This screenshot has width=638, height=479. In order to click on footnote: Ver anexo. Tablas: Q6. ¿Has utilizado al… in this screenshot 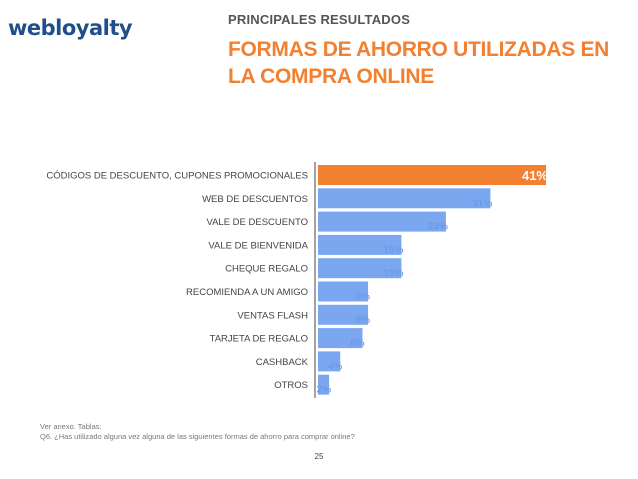, I will do `click(197, 432)`.